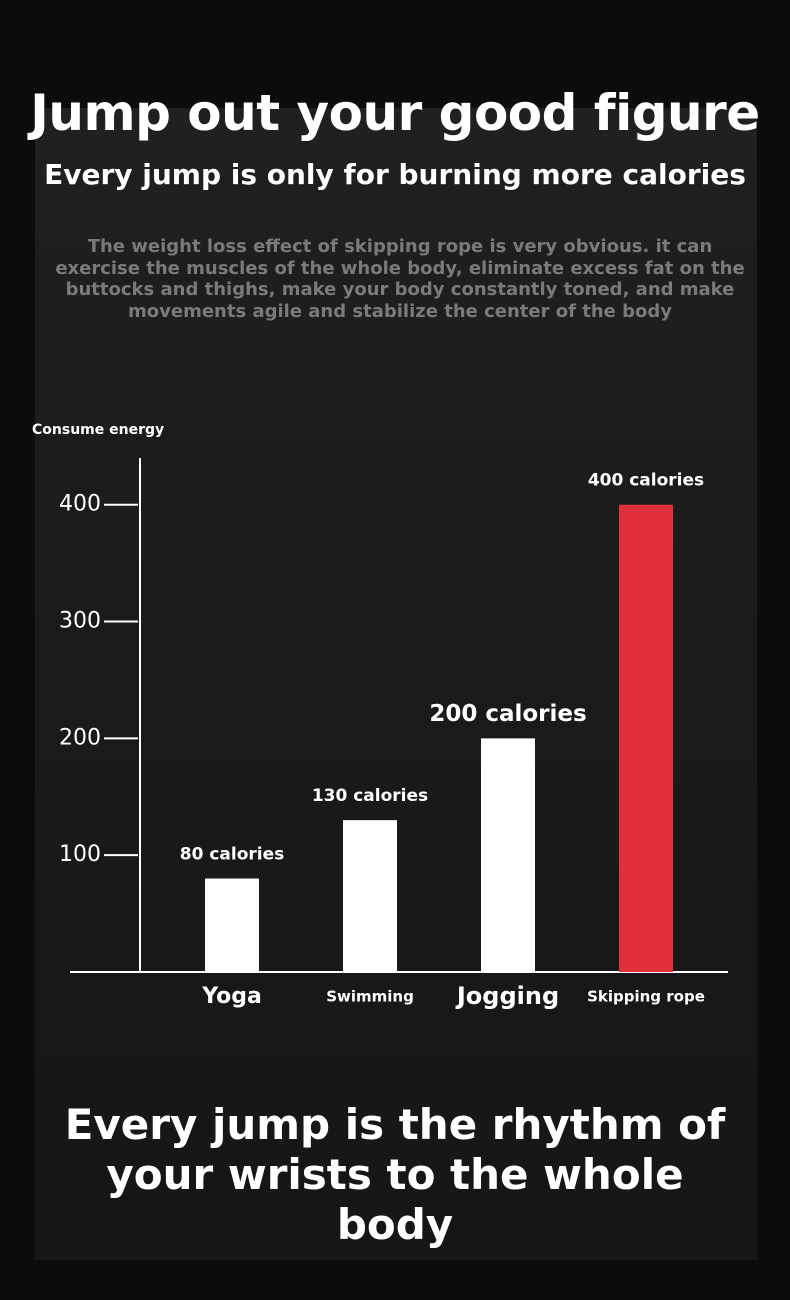  Describe the element at coordinates (507, 714) in the screenshot. I see `value-label: 200 calories` at that location.